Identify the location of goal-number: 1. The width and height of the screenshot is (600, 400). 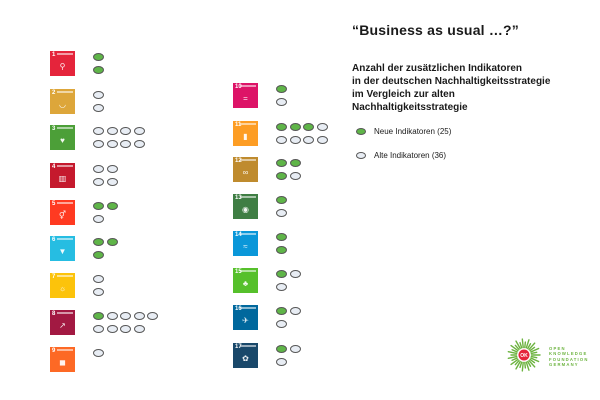
(54, 55).